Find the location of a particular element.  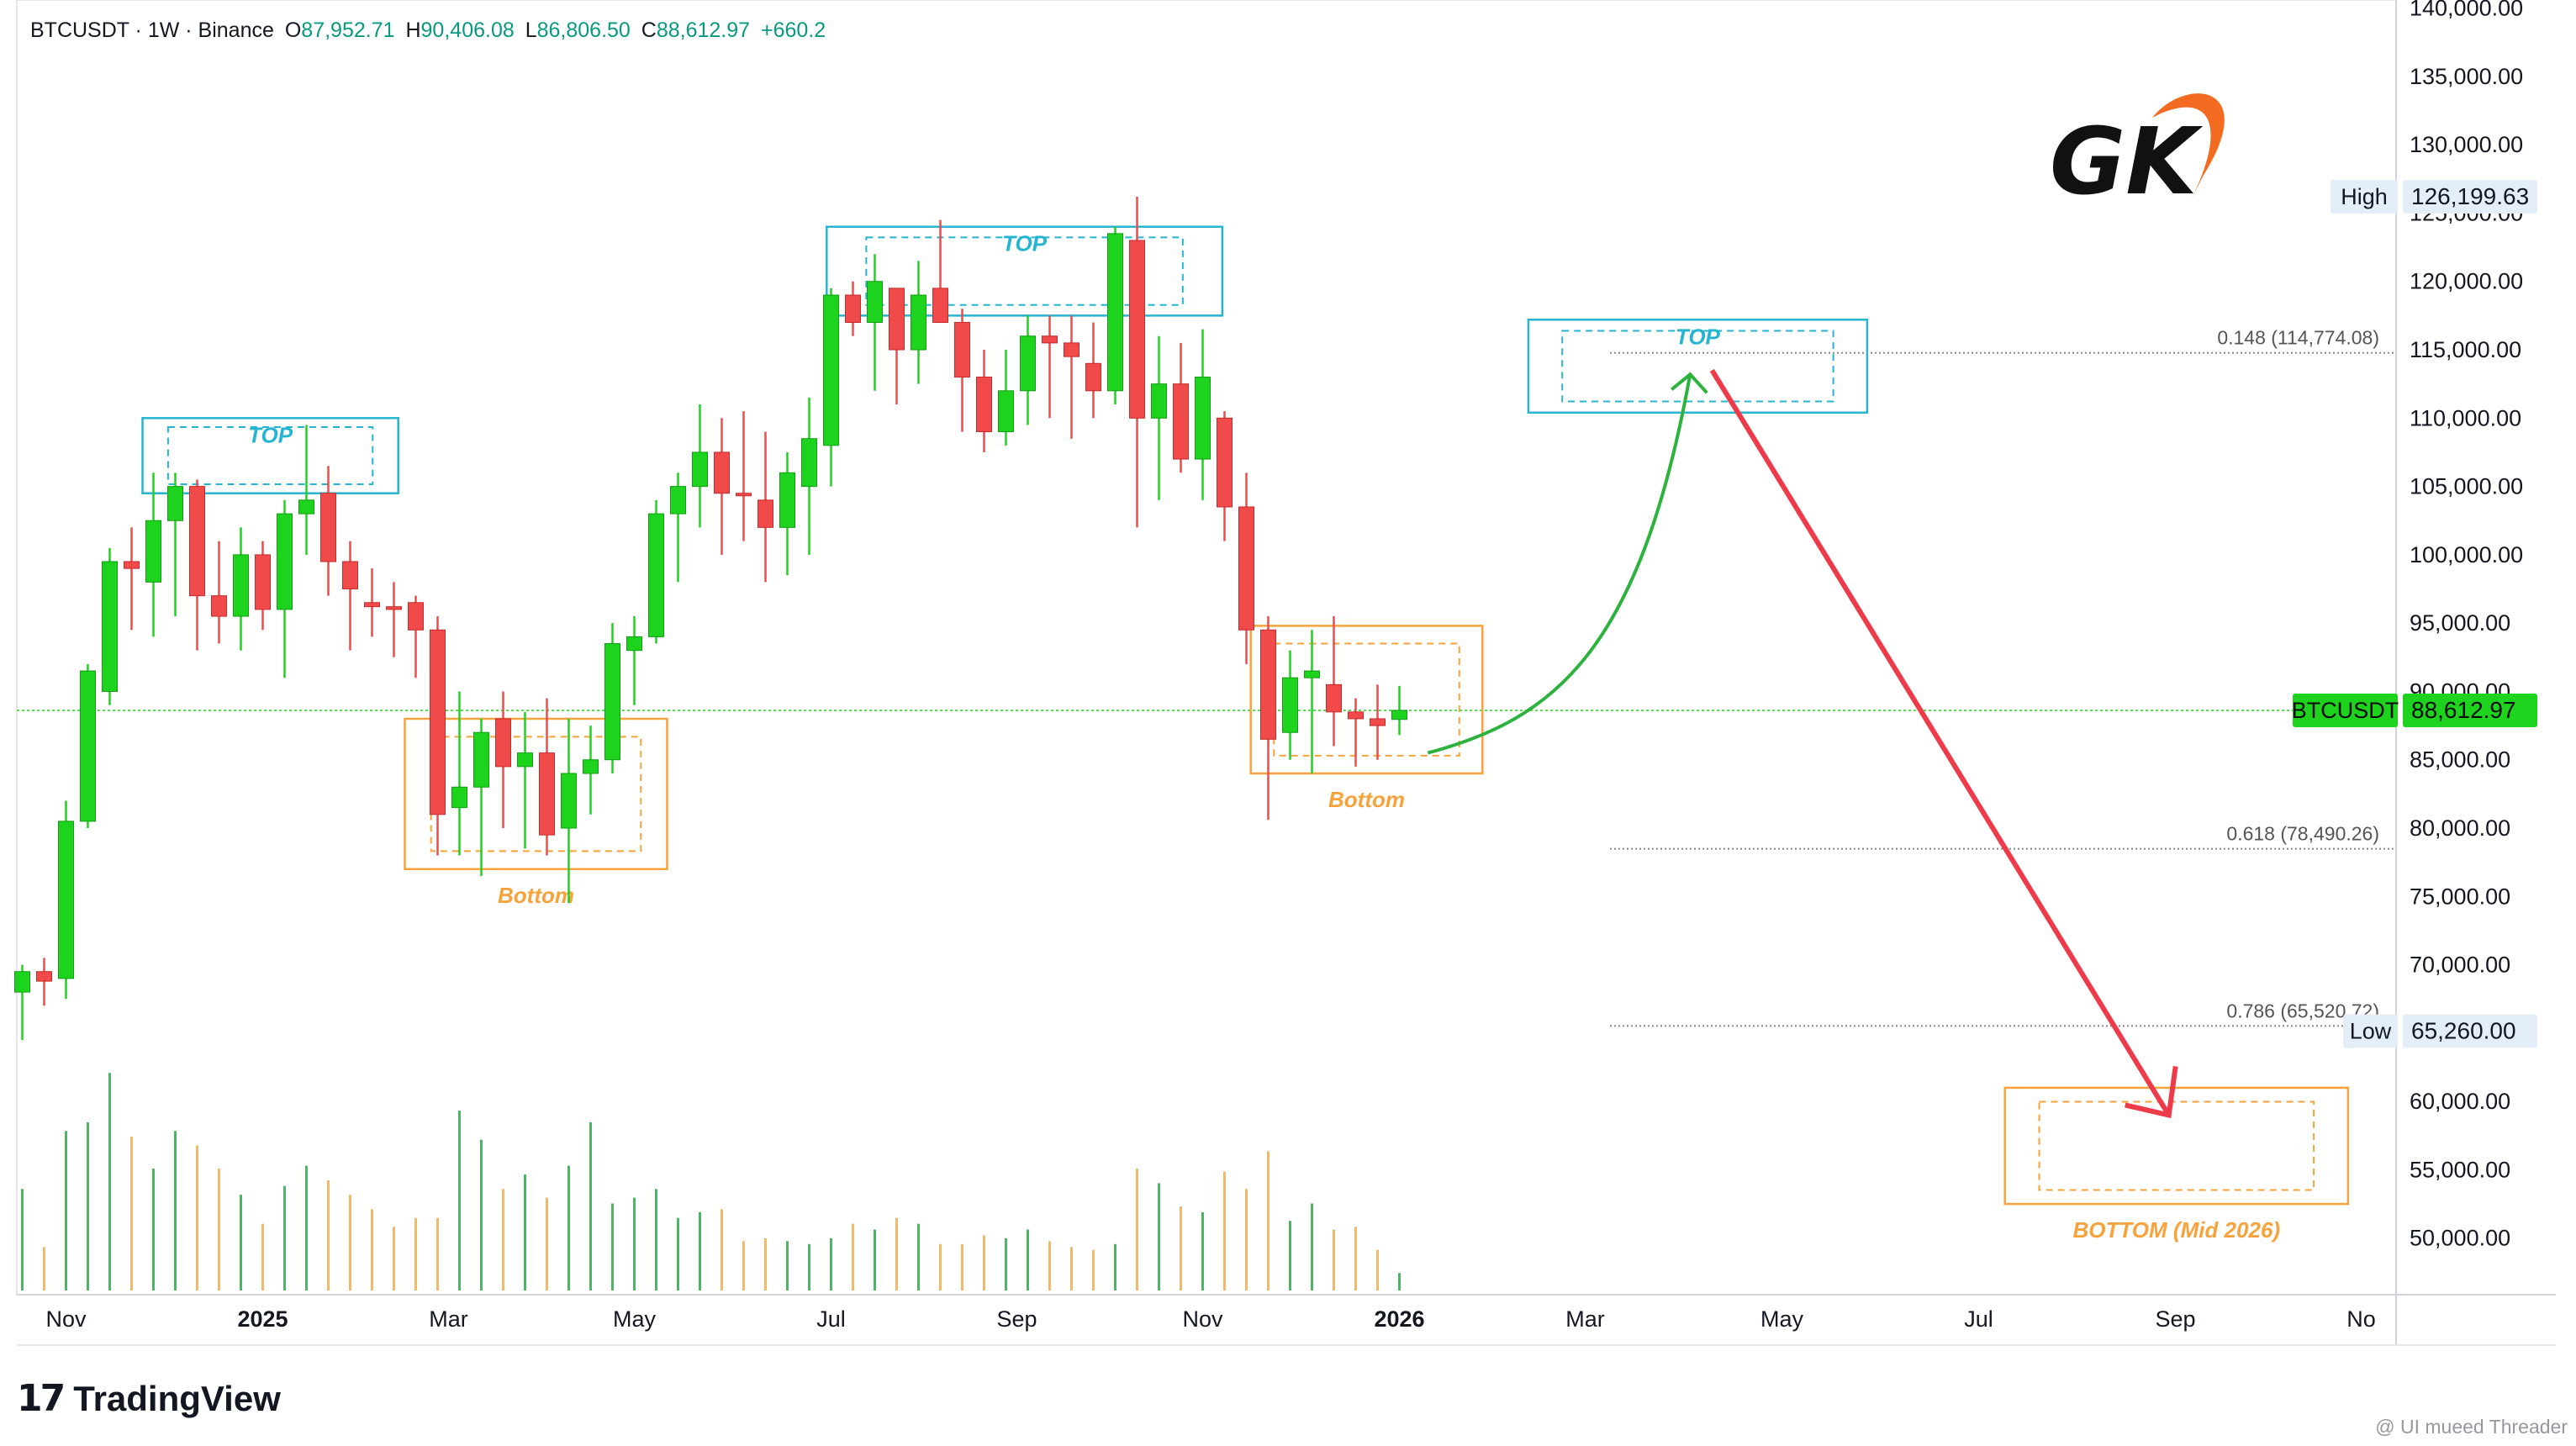

gk-swoosh-icon is located at coordinates (2188, 147).